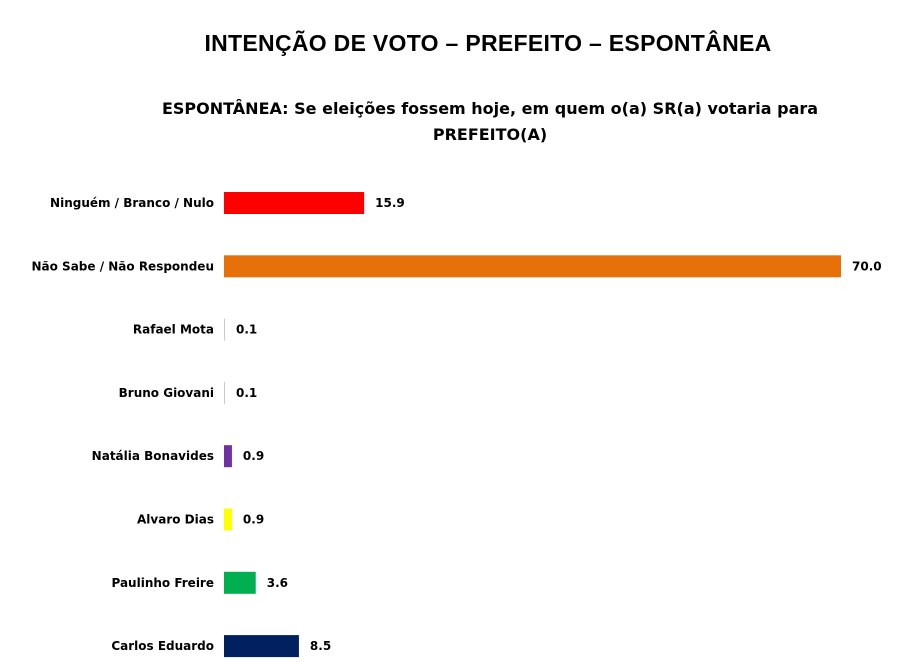 The width and height of the screenshot is (906, 662). I want to click on value-label: 8.5, so click(320, 646).